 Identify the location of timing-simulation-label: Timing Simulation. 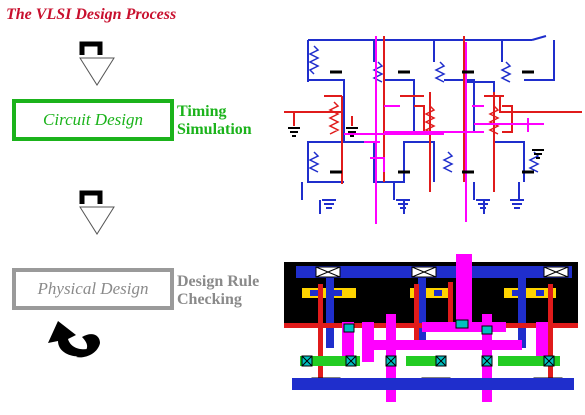
(214, 121).